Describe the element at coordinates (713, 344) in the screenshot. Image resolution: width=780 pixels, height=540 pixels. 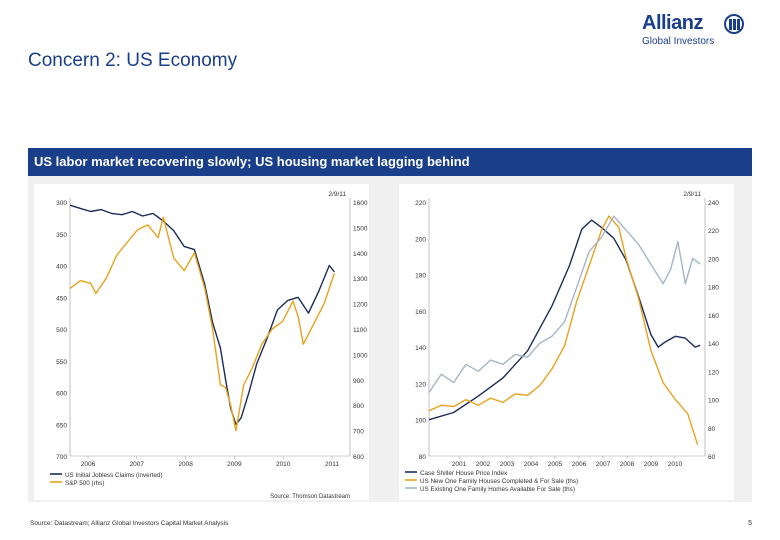
I see `housing-right-tick-label: 140` at that location.